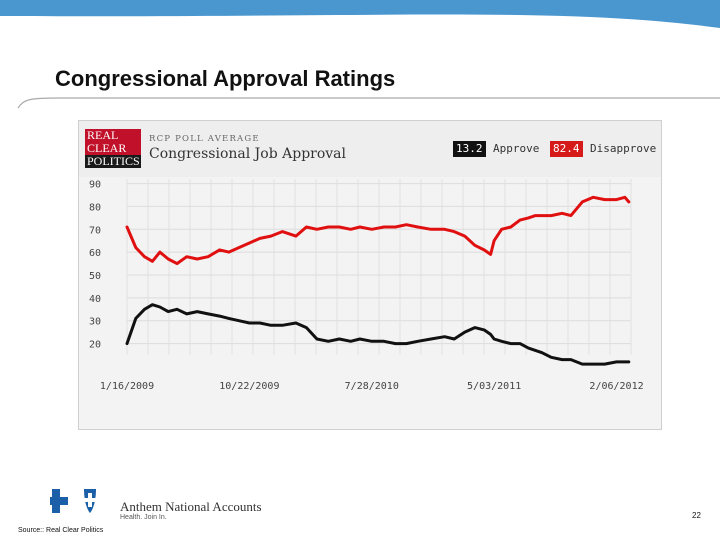 The width and height of the screenshot is (720, 540). What do you see at coordinates (95, 276) in the screenshot?
I see `y-tick-label: 50` at bounding box center [95, 276].